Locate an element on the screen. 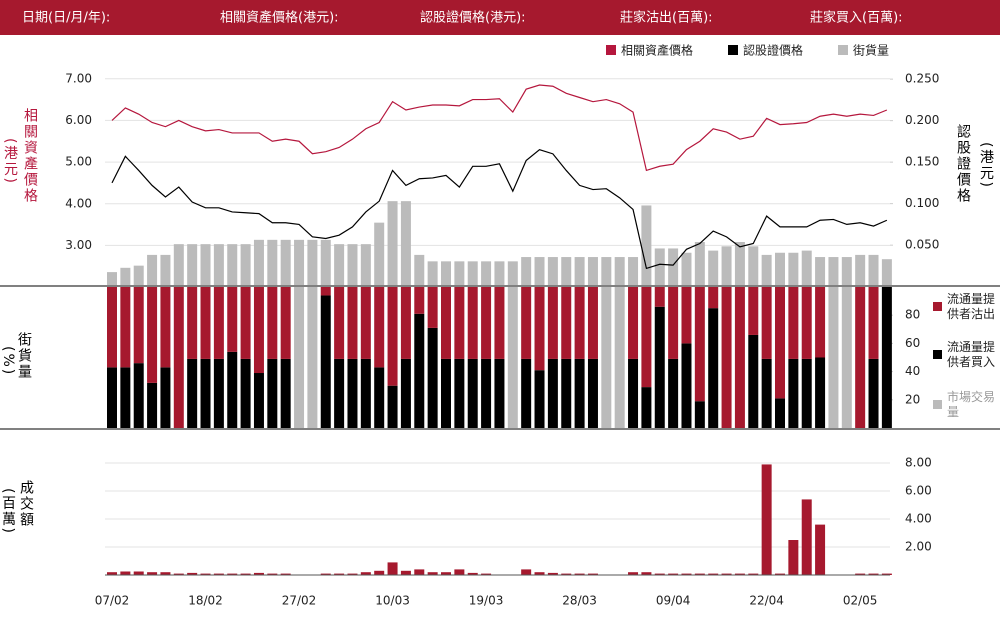 The width and height of the screenshot is (1000, 620). legend-label: 相關資產價格 is located at coordinates (657, 50).